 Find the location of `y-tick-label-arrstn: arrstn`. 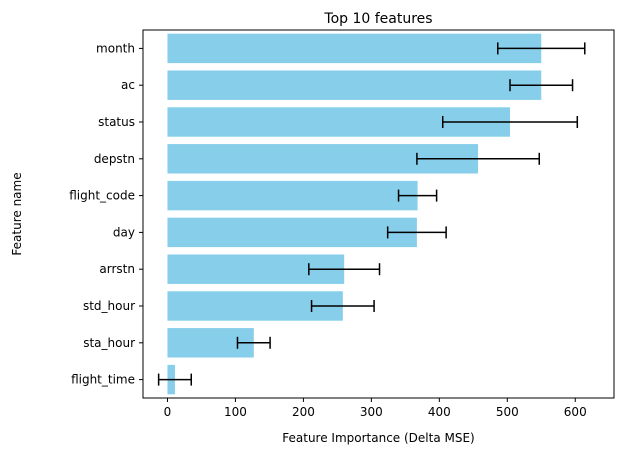

y-tick-label-arrstn: arrstn is located at coordinates (117, 269).